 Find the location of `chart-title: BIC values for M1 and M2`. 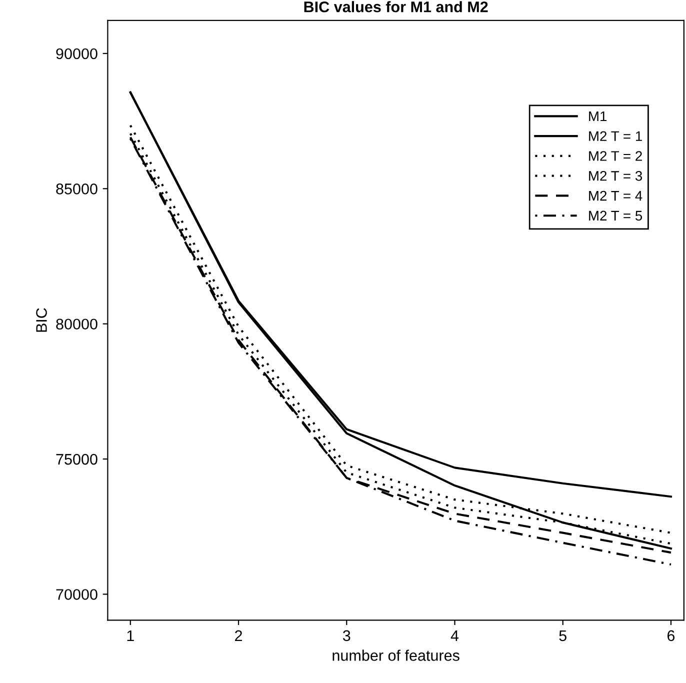

chart-title: BIC values for M1 and M2 is located at coordinates (396, 6).